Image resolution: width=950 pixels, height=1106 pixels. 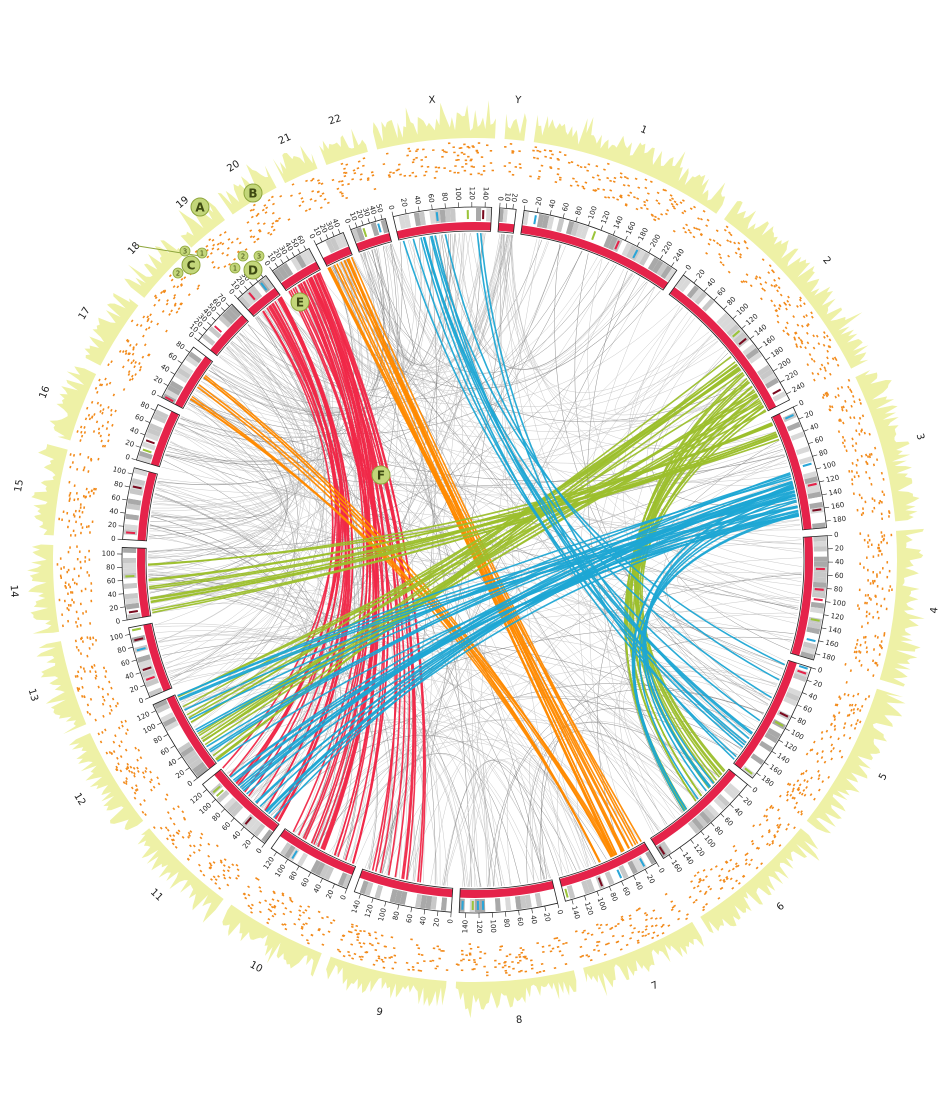 I want to click on marker-label: C, so click(x=191, y=266).